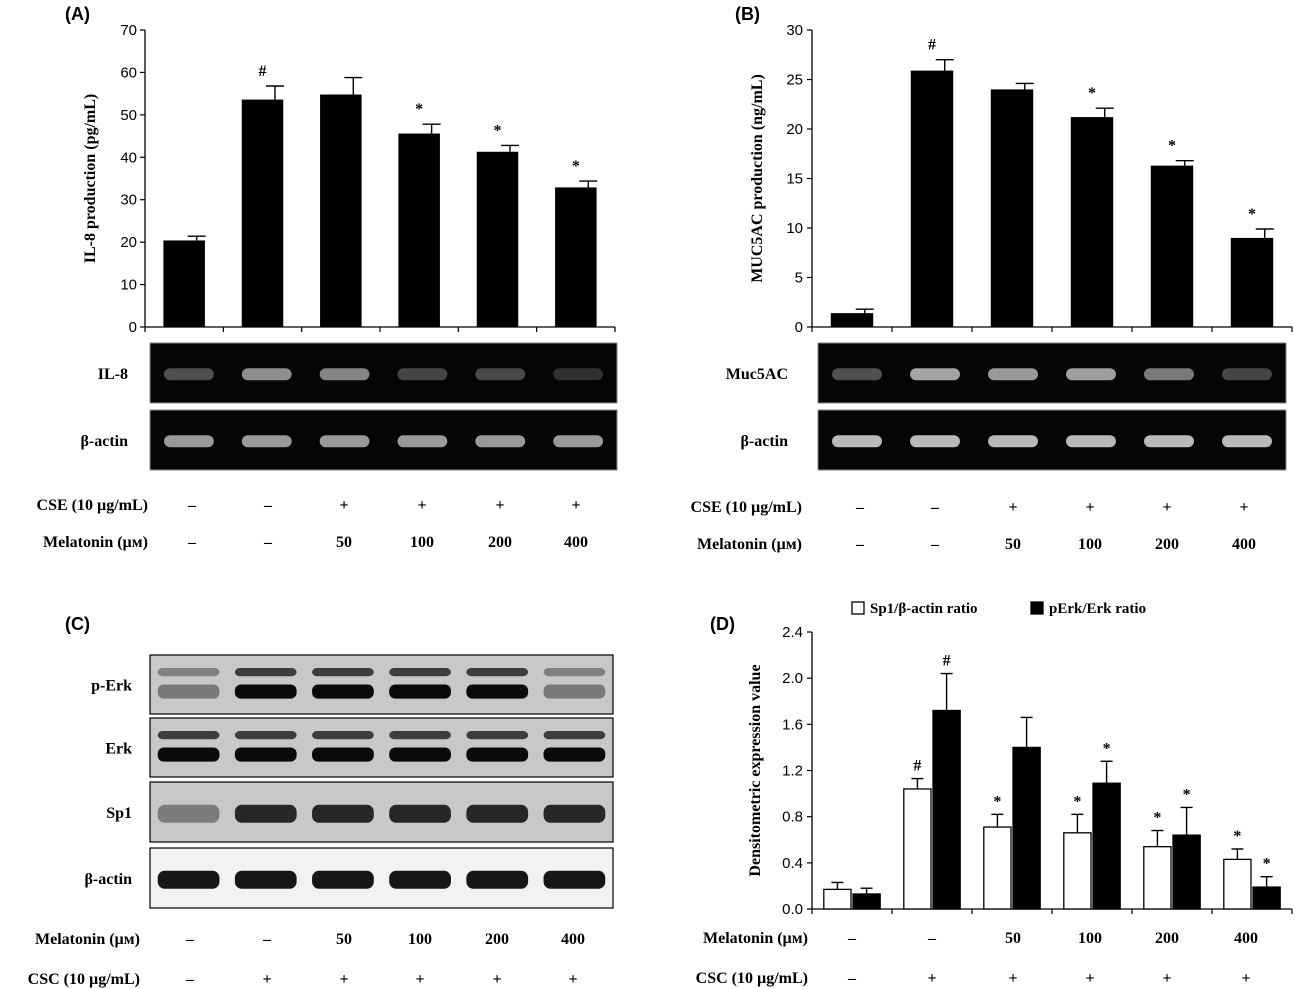  Describe the element at coordinates (111, 686) in the screenshot. I see `c-blot-label: p-Erk` at that location.